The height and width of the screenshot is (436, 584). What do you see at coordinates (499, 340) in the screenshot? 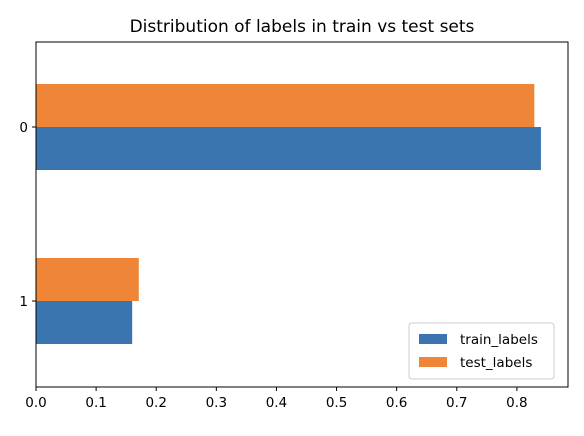
I see `legend-label-train-labels: train_labels` at bounding box center [499, 340].